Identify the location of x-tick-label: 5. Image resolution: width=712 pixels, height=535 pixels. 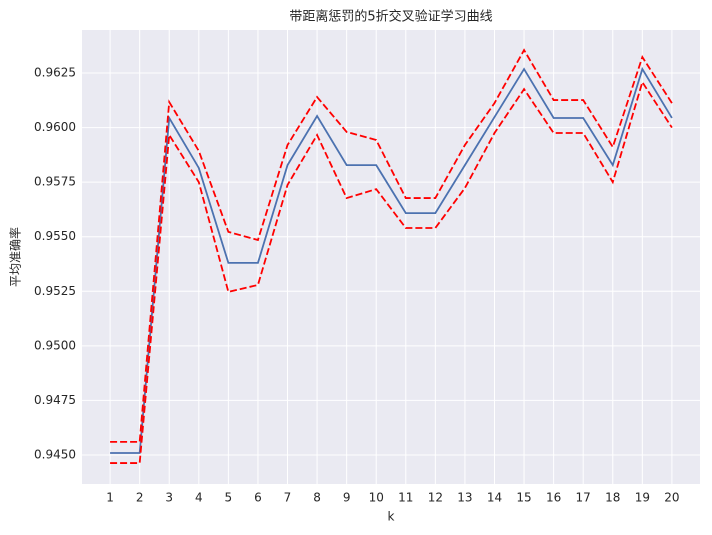
(229, 498).